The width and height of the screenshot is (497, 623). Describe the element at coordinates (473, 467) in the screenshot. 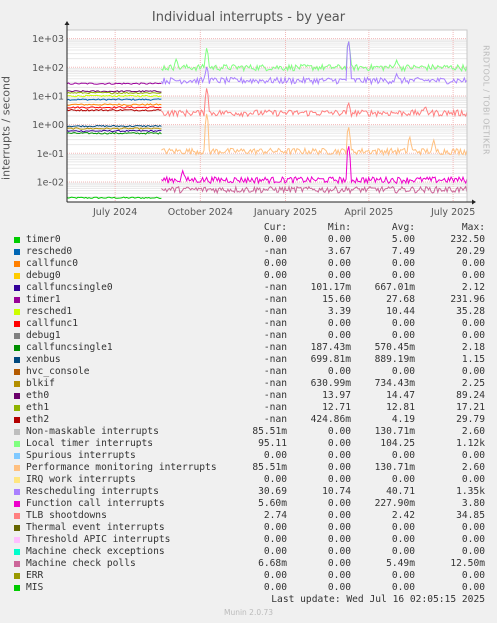

I see `legend-max: 2.60` at that location.